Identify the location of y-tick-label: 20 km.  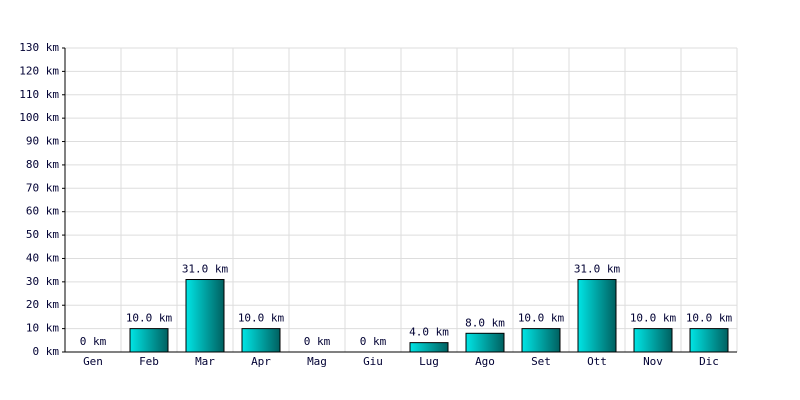
(42, 304).